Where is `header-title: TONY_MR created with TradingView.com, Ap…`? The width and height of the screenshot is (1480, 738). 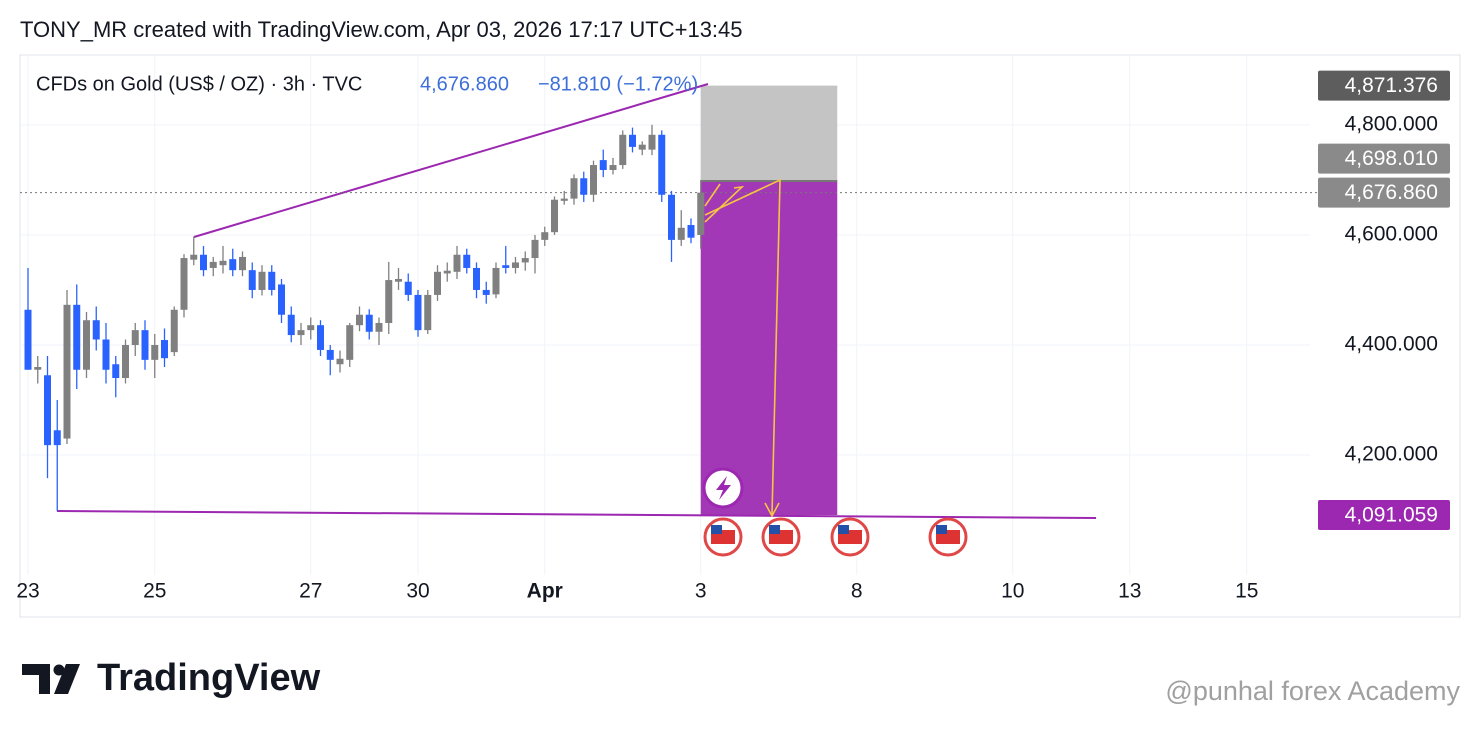 header-title: TONY_MR created with TradingView.com, Ap… is located at coordinates (381, 29).